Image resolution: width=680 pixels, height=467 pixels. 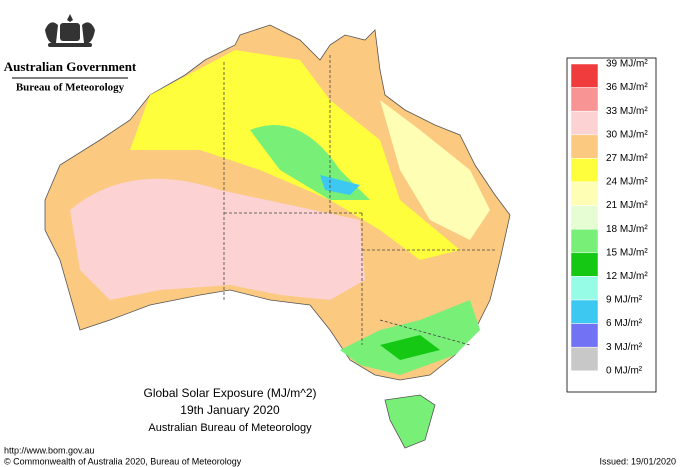 What do you see at coordinates (627, 182) in the screenshot?
I see `legend-label: 24 MJ/m²` at bounding box center [627, 182].